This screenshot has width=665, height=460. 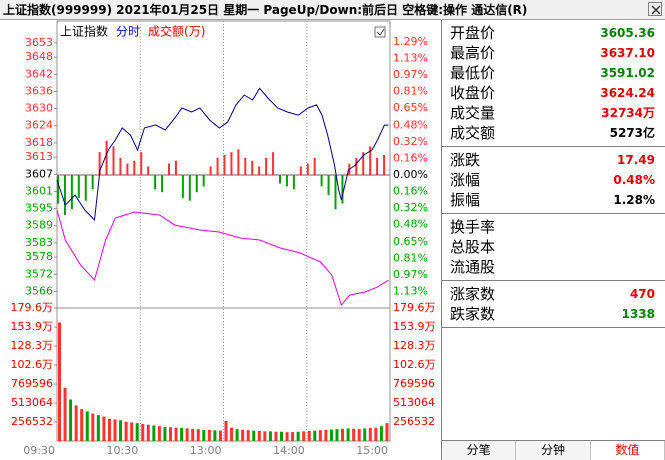 What do you see at coordinates (627, 53) in the screenshot?
I see `quote-value: 3637.10` at bounding box center [627, 53].